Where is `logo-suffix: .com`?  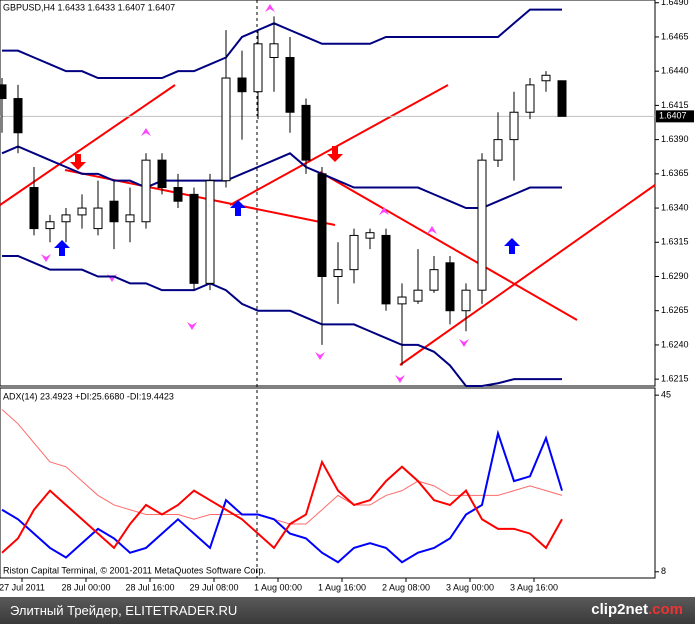 logo-suffix: .com is located at coordinates (665, 609).